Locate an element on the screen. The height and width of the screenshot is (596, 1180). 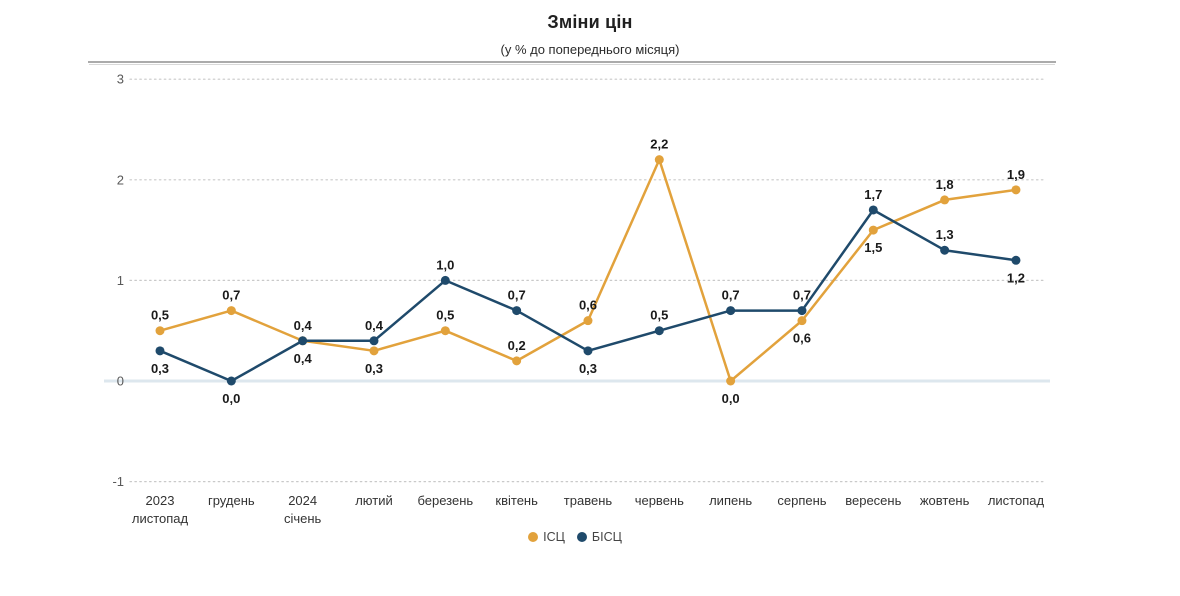
y-tick-label: 2 is located at coordinates (120, 179).